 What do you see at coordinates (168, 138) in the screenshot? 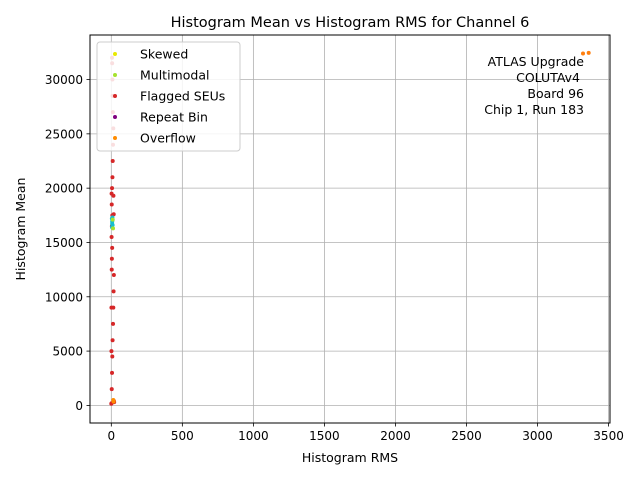
I see `legend-label-overflow: Overflow` at bounding box center [168, 138].